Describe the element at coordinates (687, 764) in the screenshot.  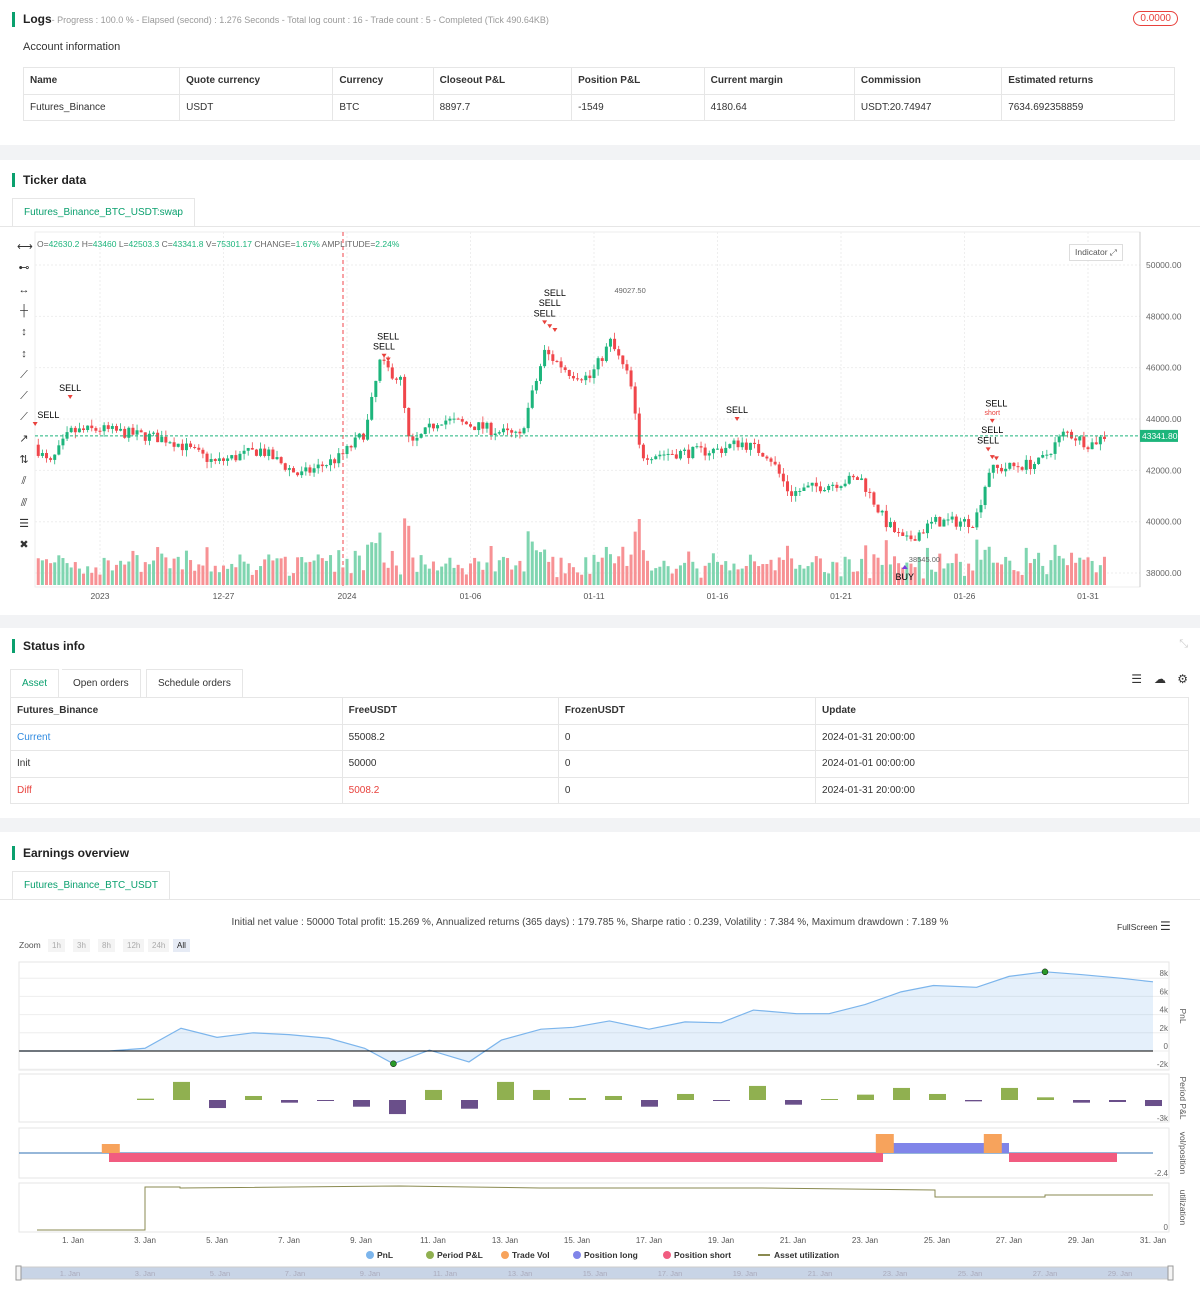
I see `asset-cell: 0` at that location.